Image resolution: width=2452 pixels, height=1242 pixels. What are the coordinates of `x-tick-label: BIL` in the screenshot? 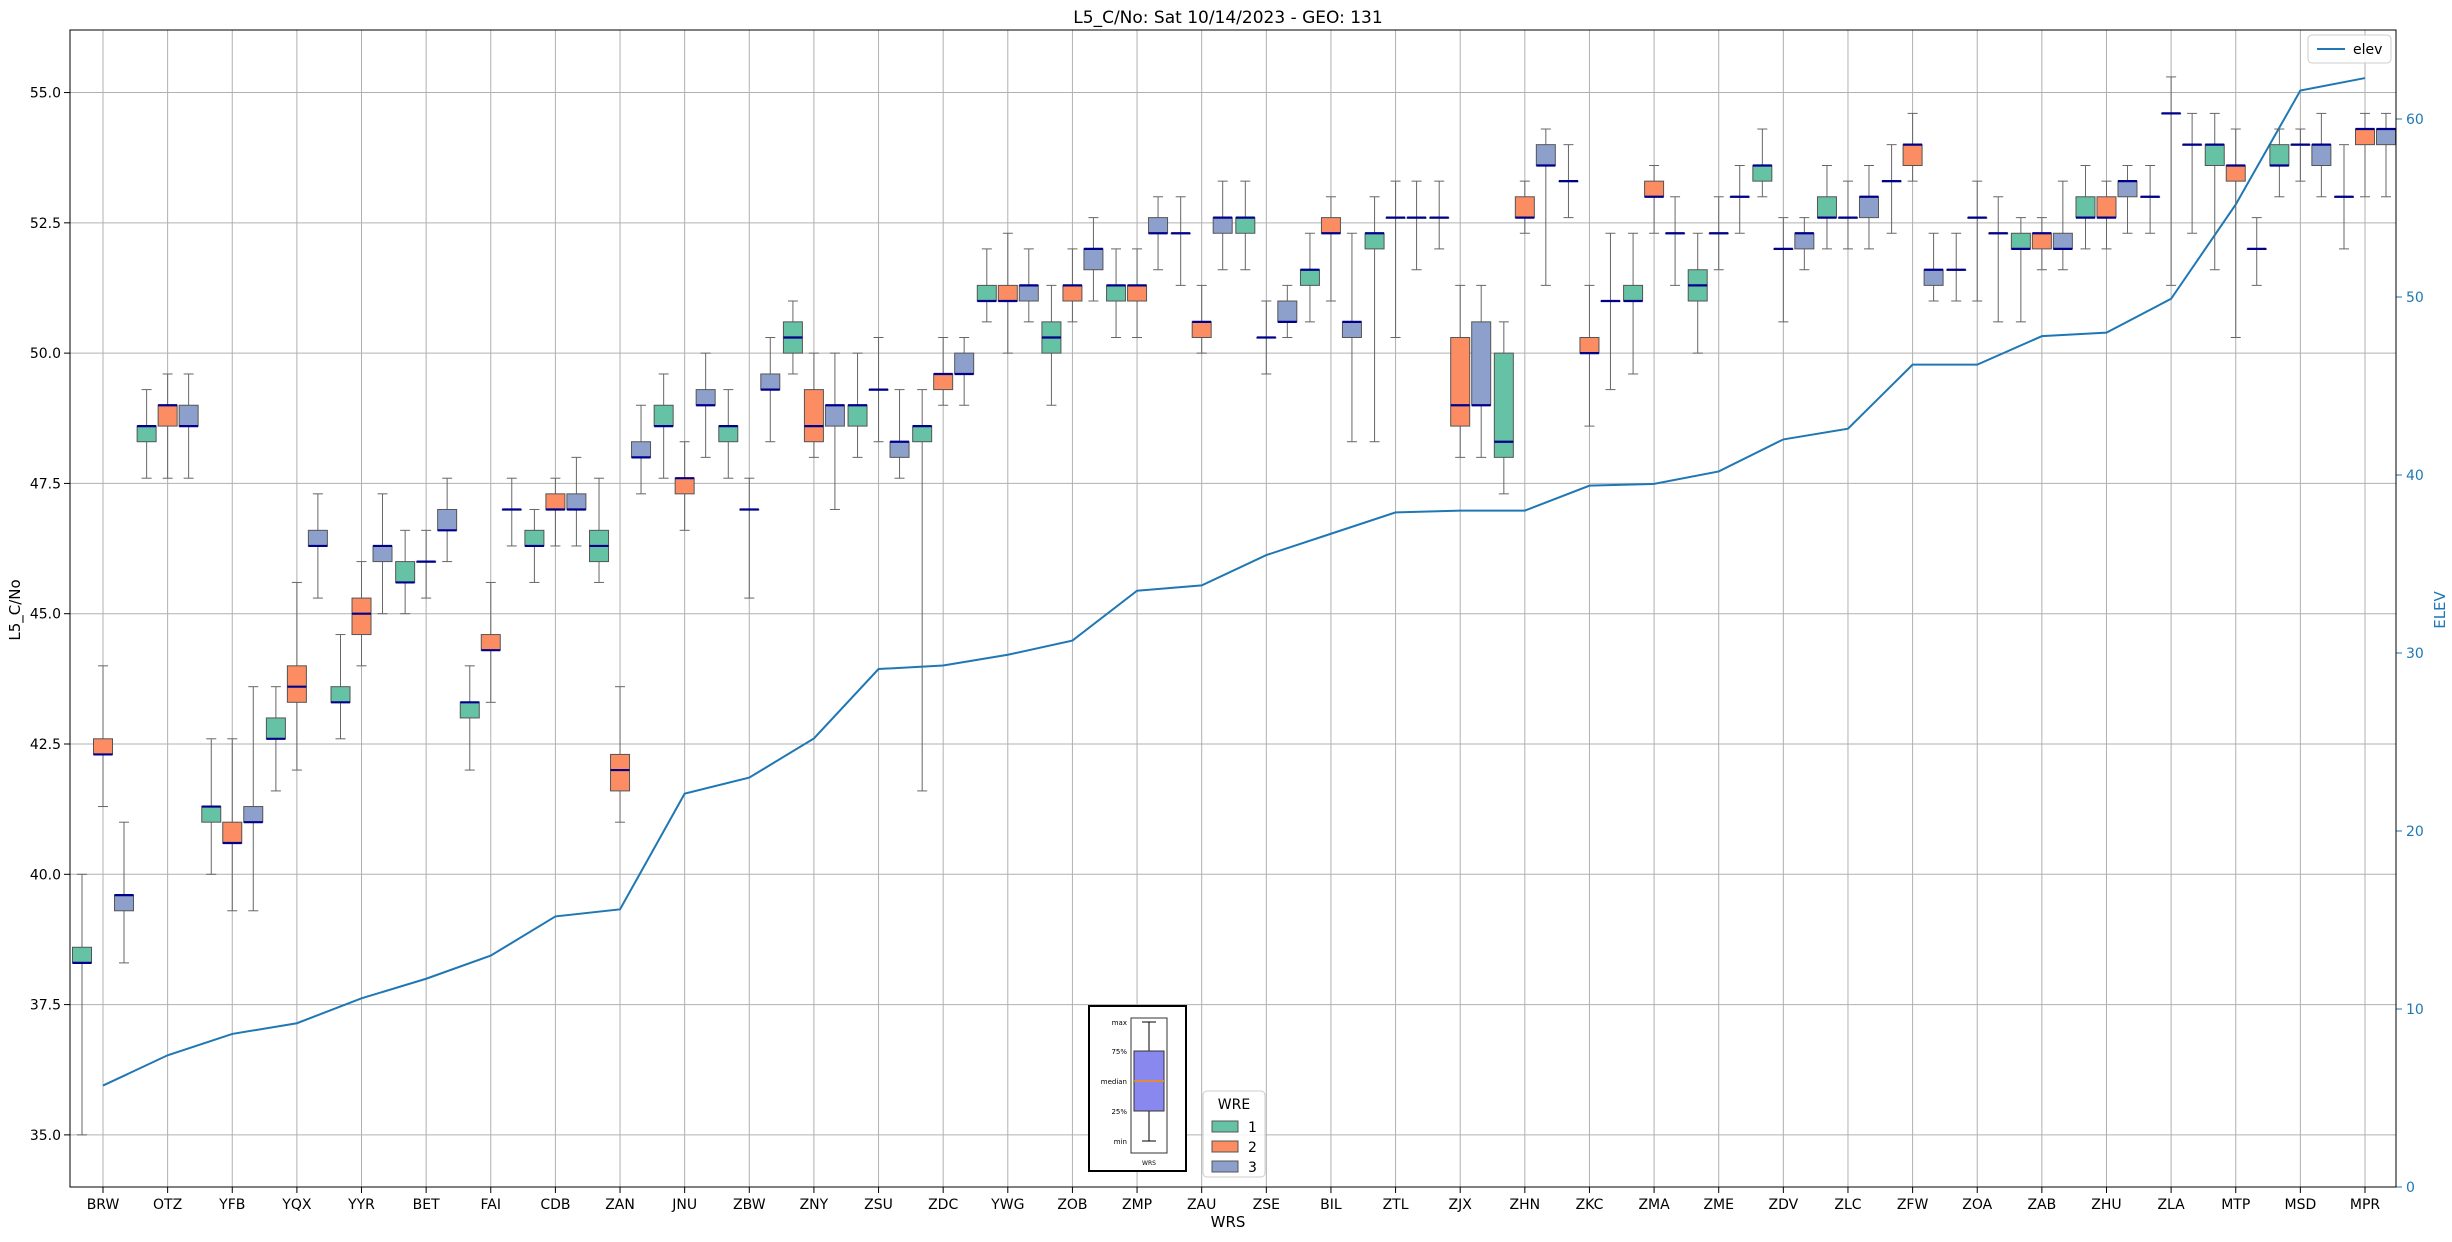 It's located at (1331, 1205).